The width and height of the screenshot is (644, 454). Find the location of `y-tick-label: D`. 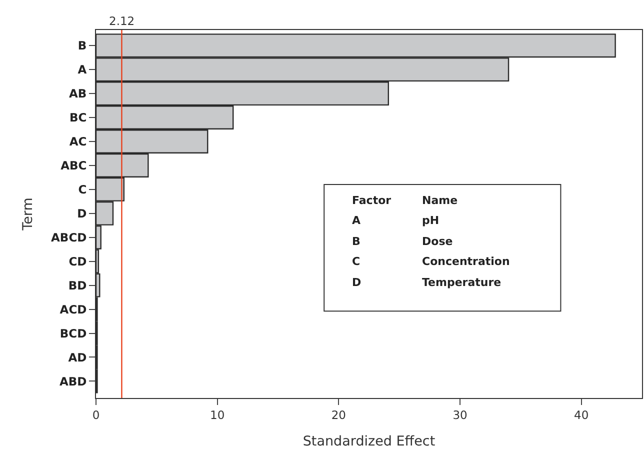

y-tick-label: D is located at coordinates (82, 213).